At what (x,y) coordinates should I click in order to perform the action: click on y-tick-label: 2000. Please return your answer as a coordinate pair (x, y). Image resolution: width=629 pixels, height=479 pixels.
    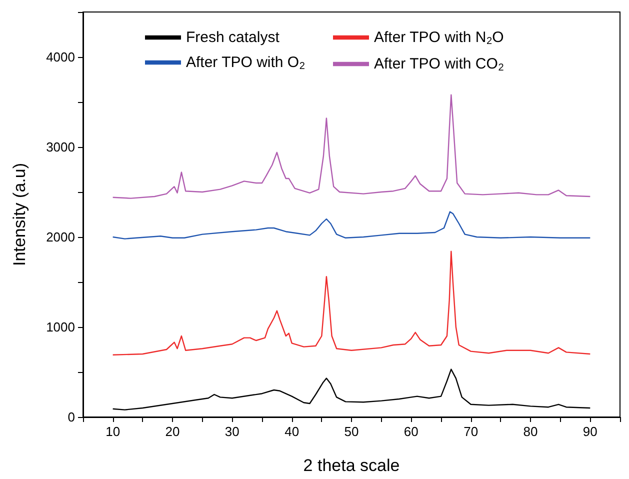
    Looking at the image, I should click on (60, 237).